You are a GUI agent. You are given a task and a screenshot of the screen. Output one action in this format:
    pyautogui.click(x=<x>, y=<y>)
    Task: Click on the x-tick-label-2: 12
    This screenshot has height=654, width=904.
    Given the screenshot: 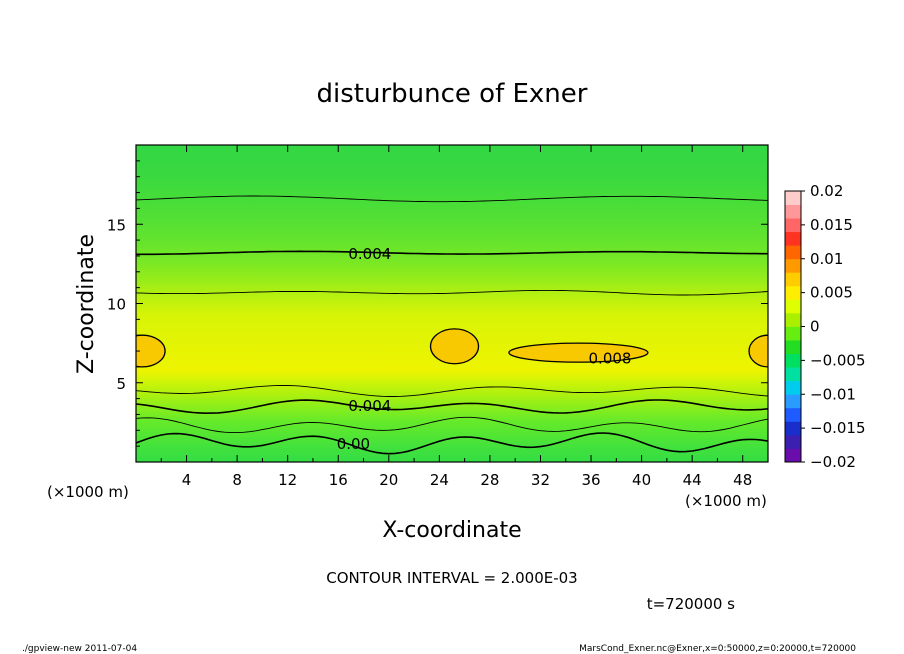 What is the action you would take?
    pyautogui.click(x=287, y=480)
    